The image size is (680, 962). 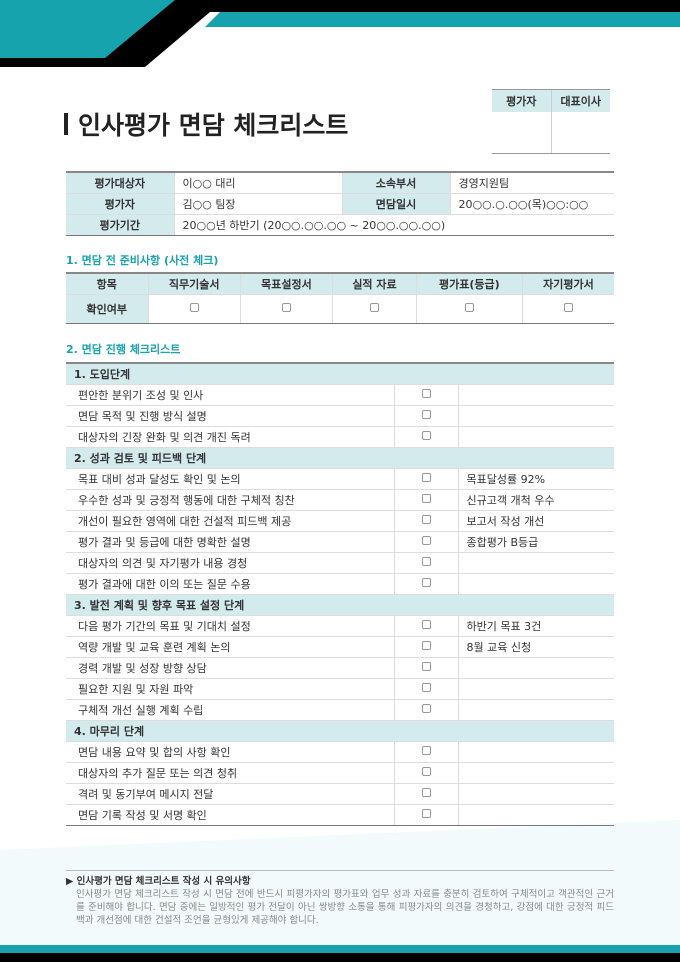 I want to click on page-title: 인사평가 면담 체크리스트, so click(x=206, y=124).